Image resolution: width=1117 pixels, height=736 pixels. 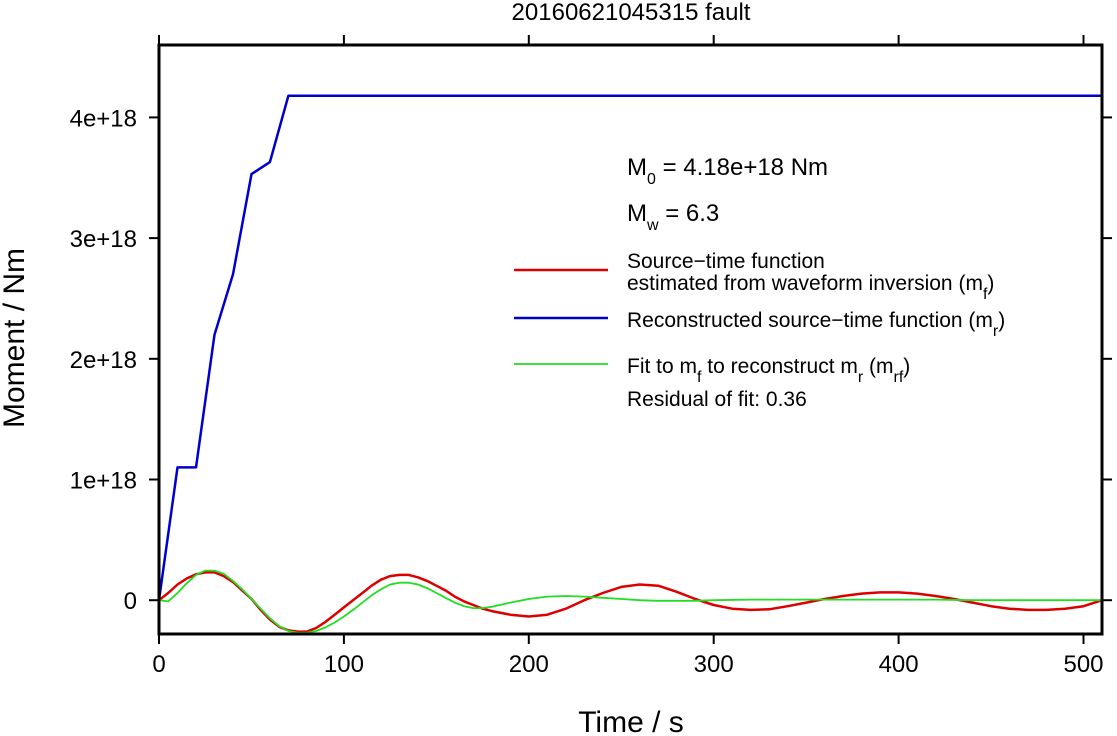 What do you see at coordinates (631, 13) in the screenshot?
I see `chart-title: 20160621045315 fault` at bounding box center [631, 13].